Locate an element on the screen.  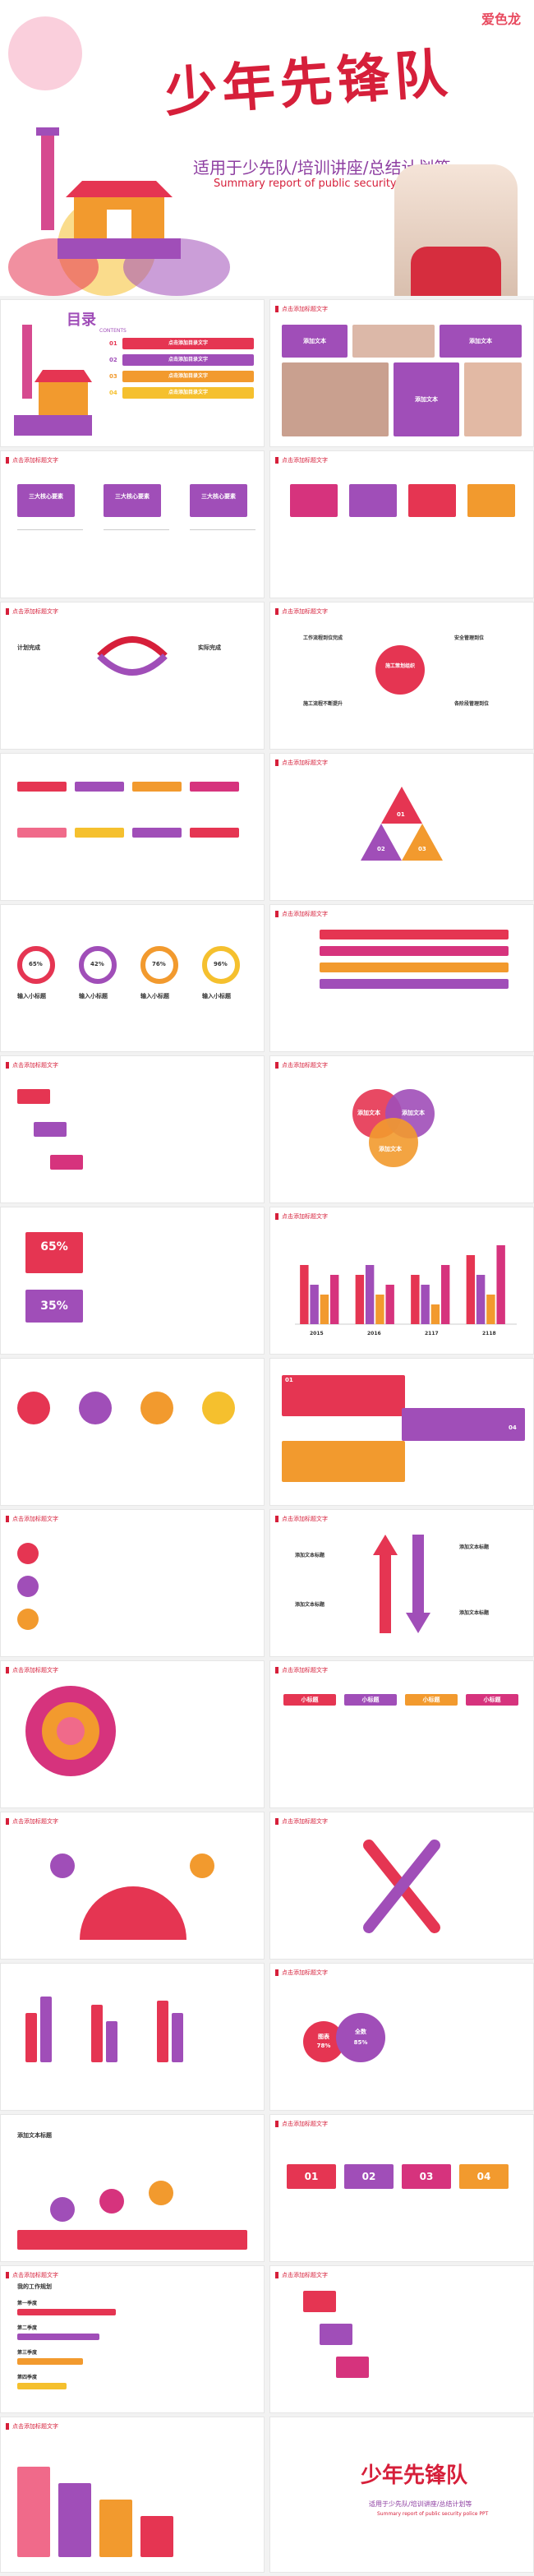
slide-photos: 点击添加标题文字 添加文本 添加文本 添加文本 is located at coordinates (402, 373).